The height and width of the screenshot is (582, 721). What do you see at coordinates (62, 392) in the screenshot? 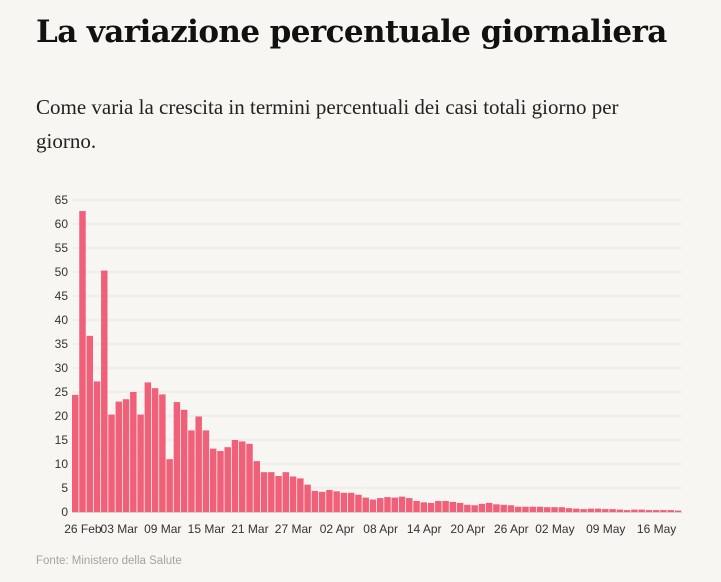
I see `y-tick-label: 25` at bounding box center [62, 392].